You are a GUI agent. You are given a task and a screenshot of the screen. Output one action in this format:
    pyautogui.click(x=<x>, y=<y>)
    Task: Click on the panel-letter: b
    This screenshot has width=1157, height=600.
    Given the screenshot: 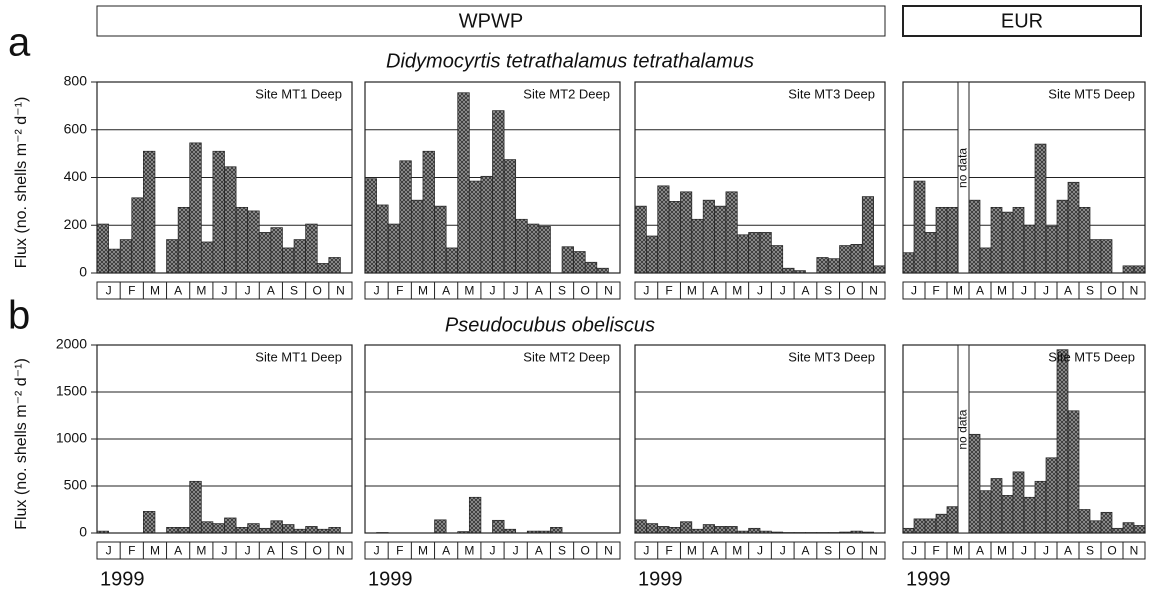 What is the action you would take?
    pyautogui.click(x=19, y=316)
    